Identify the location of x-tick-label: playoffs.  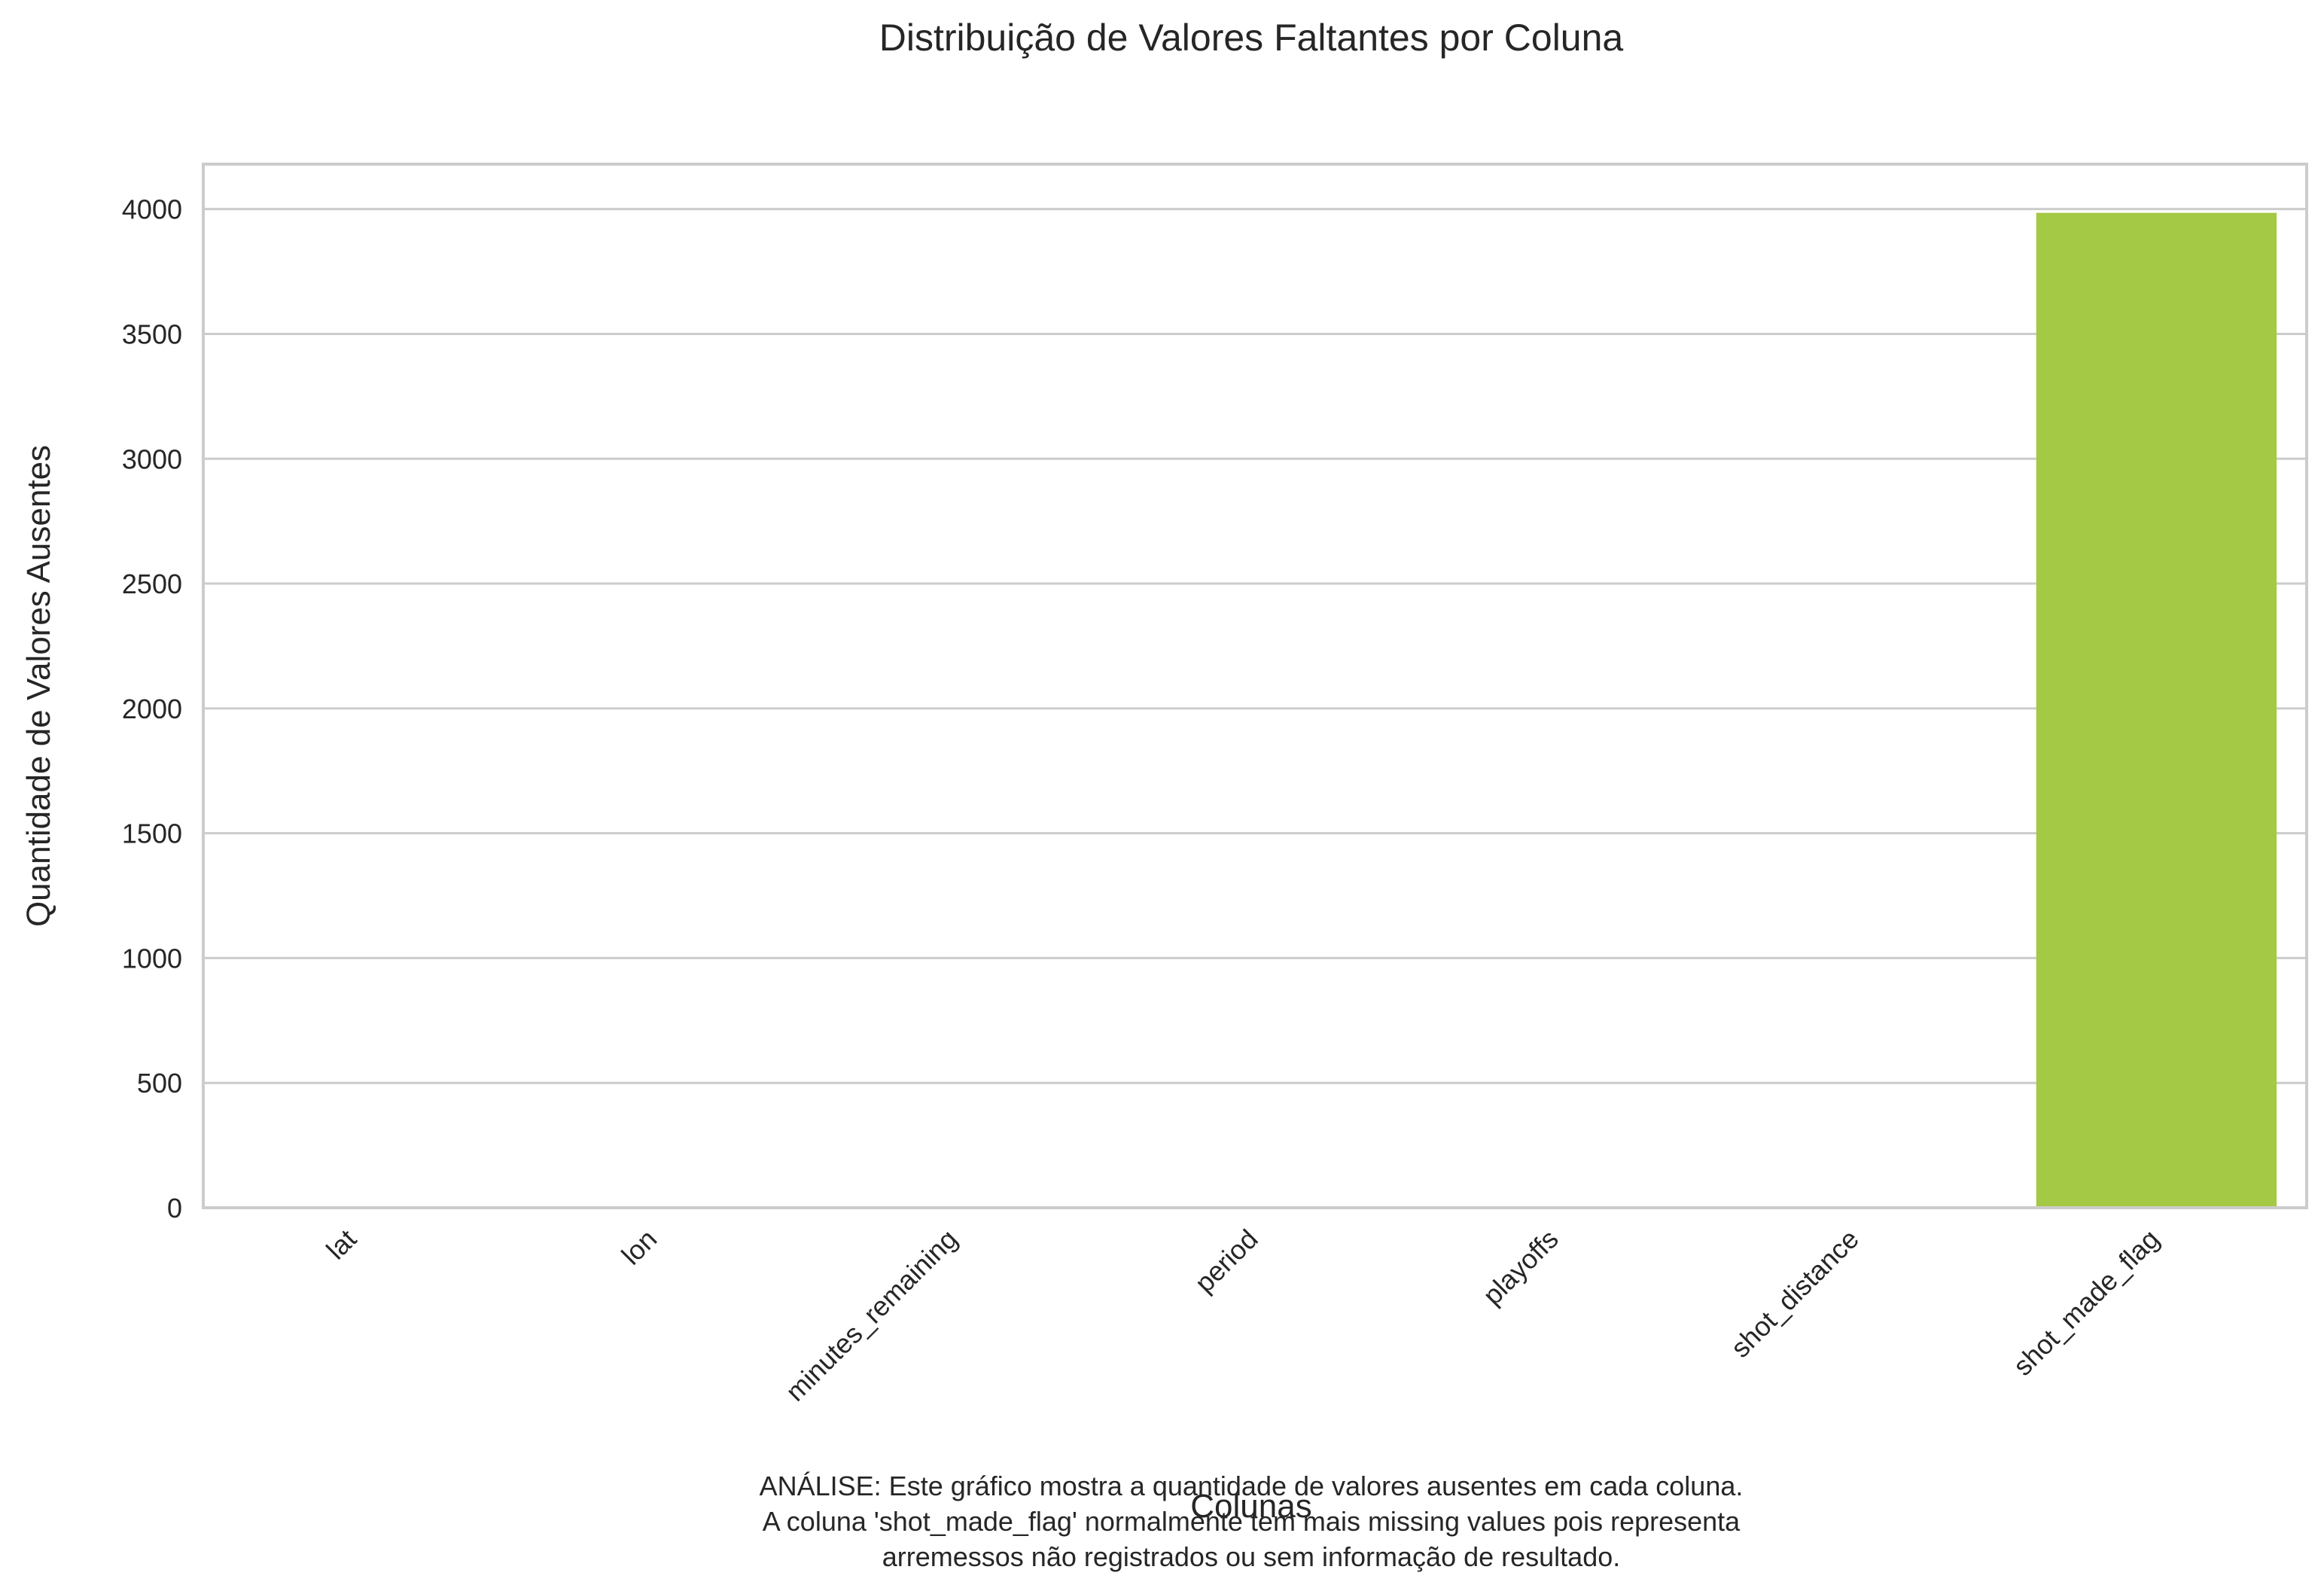
(1521, 1267).